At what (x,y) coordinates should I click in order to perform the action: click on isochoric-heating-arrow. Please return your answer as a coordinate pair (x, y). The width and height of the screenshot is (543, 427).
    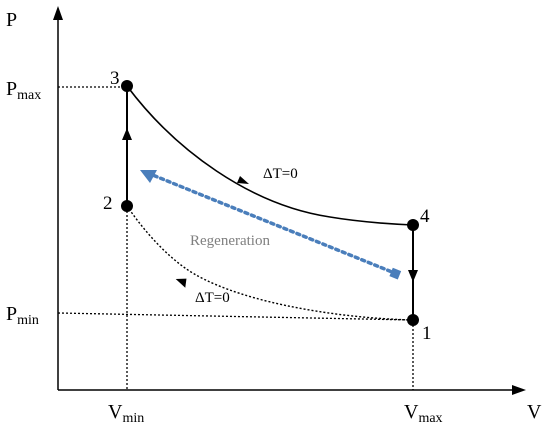
    Looking at the image, I should click on (127, 134).